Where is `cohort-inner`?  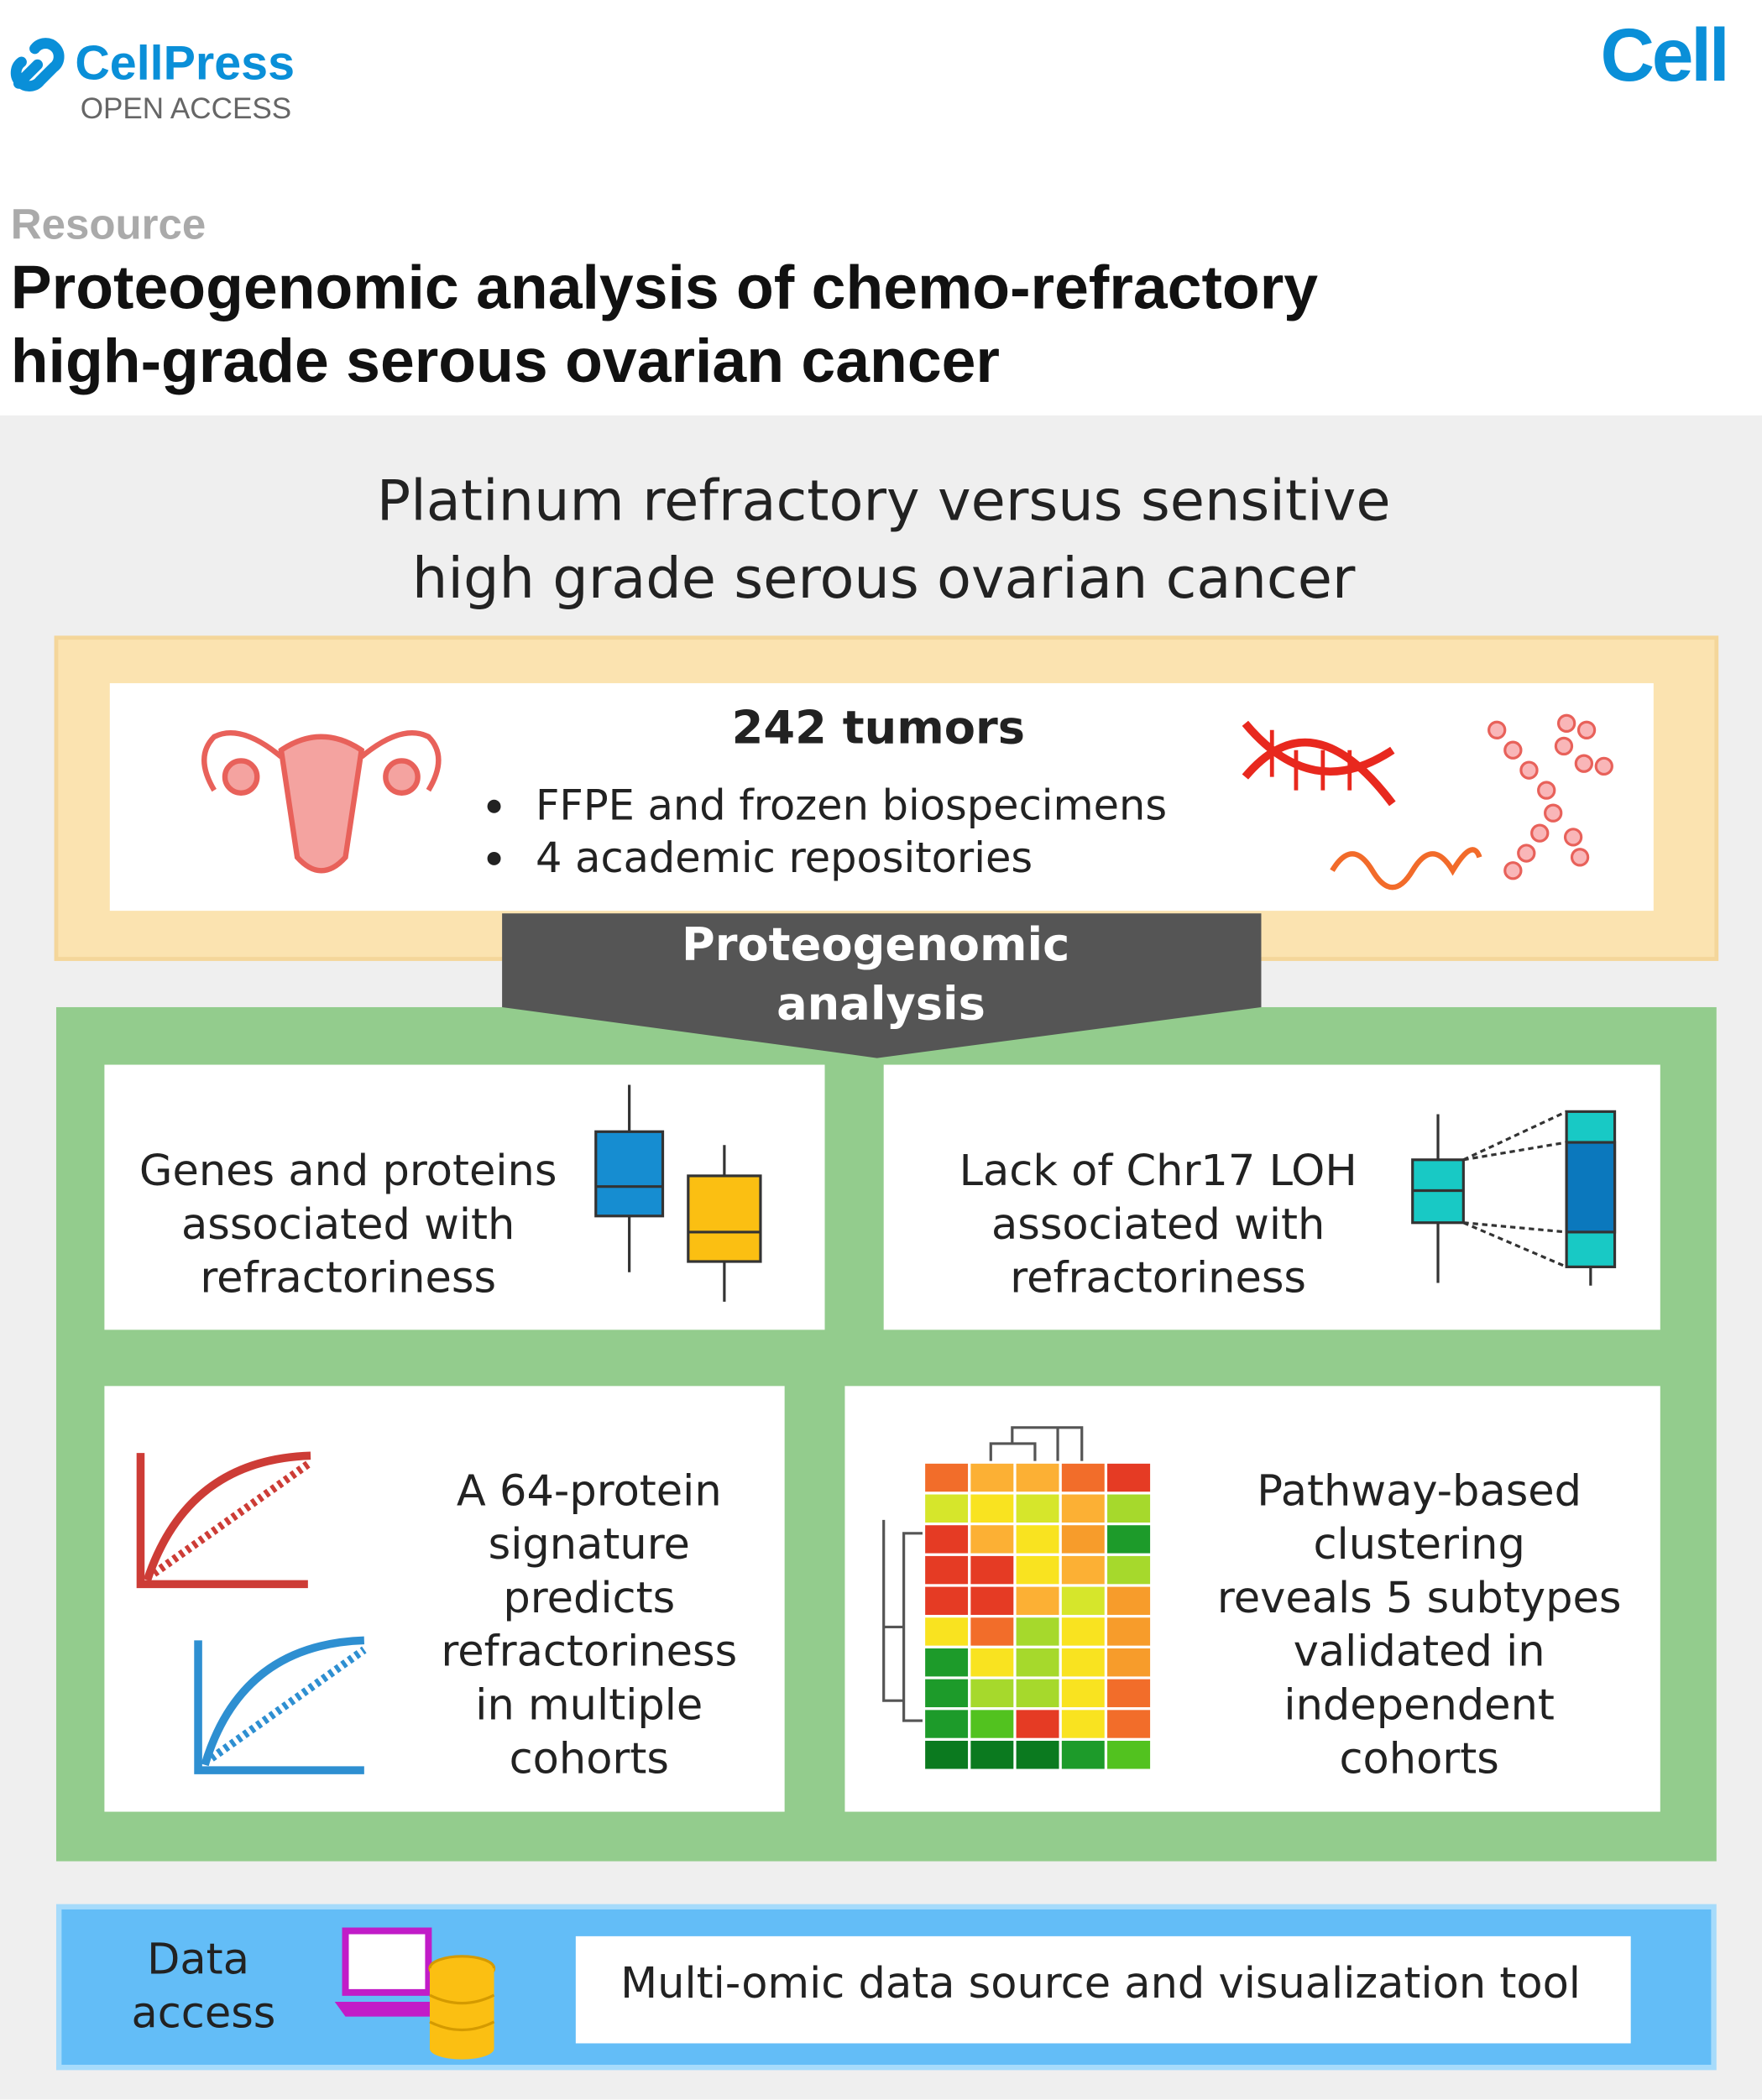
cohort-inner is located at coordinates (882, 797).